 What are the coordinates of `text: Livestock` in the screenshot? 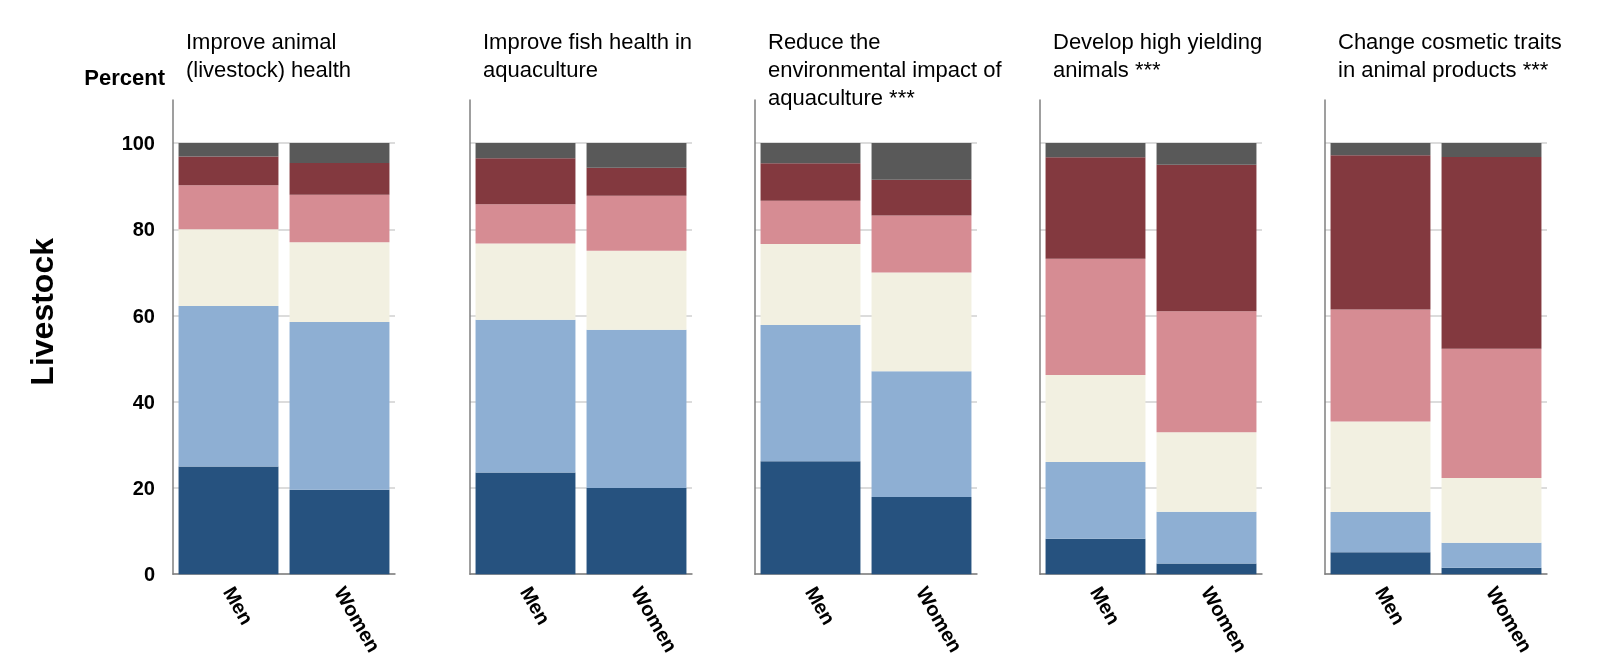 It's located at (42, 311).